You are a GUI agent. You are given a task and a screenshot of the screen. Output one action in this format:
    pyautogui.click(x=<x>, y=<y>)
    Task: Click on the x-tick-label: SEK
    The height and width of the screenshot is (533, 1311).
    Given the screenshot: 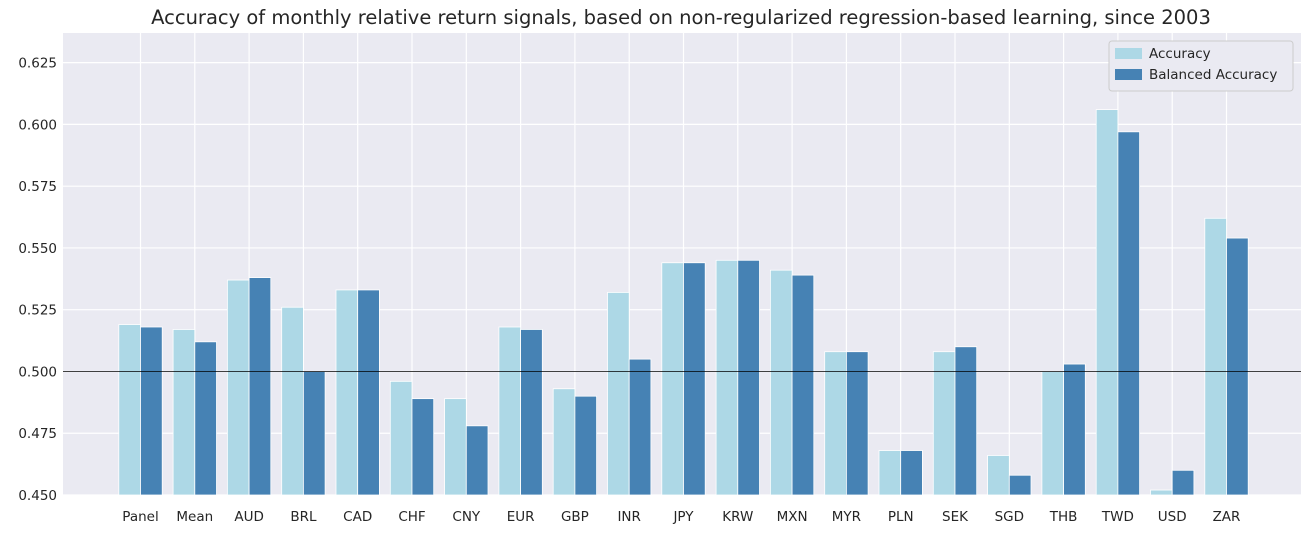 What is the action you would take?
    pyautogui.click(x=955, y=517)
    